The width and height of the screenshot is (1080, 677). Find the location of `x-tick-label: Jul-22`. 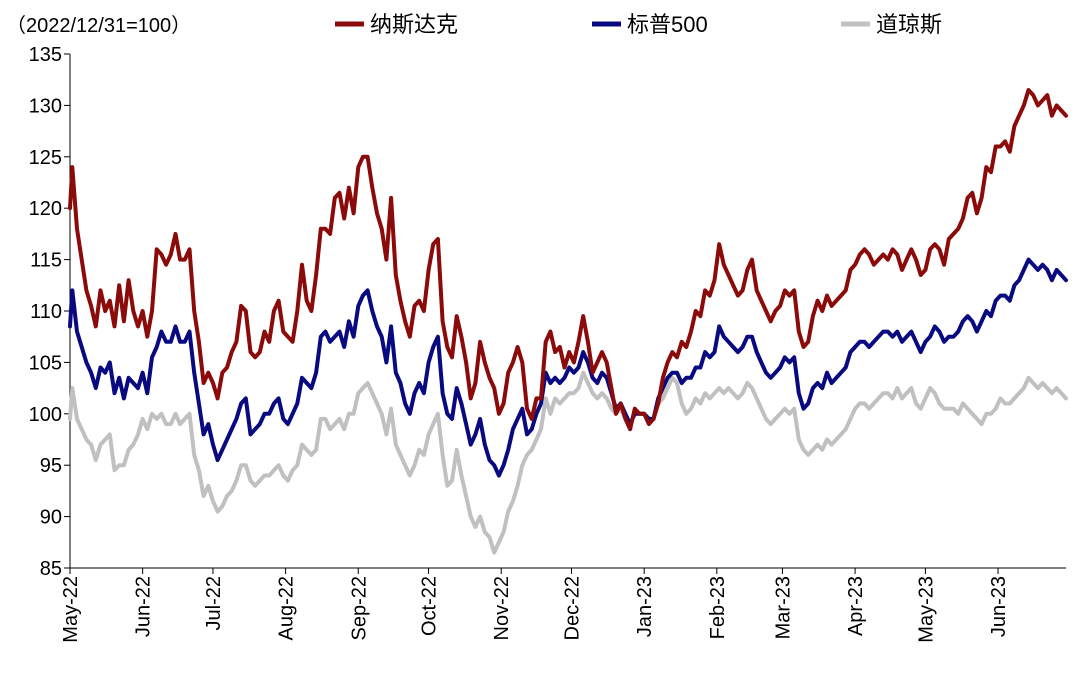

x-tick-label: Jul-22 is located at coordinates (214, 603).